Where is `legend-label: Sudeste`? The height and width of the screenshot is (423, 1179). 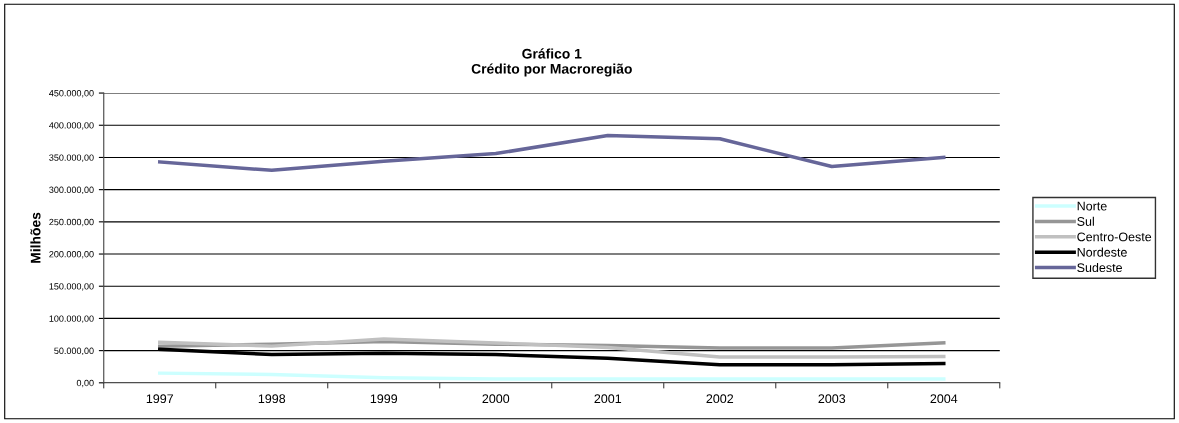 legend-label: Sudeste is located at coordinates (1099, 267).